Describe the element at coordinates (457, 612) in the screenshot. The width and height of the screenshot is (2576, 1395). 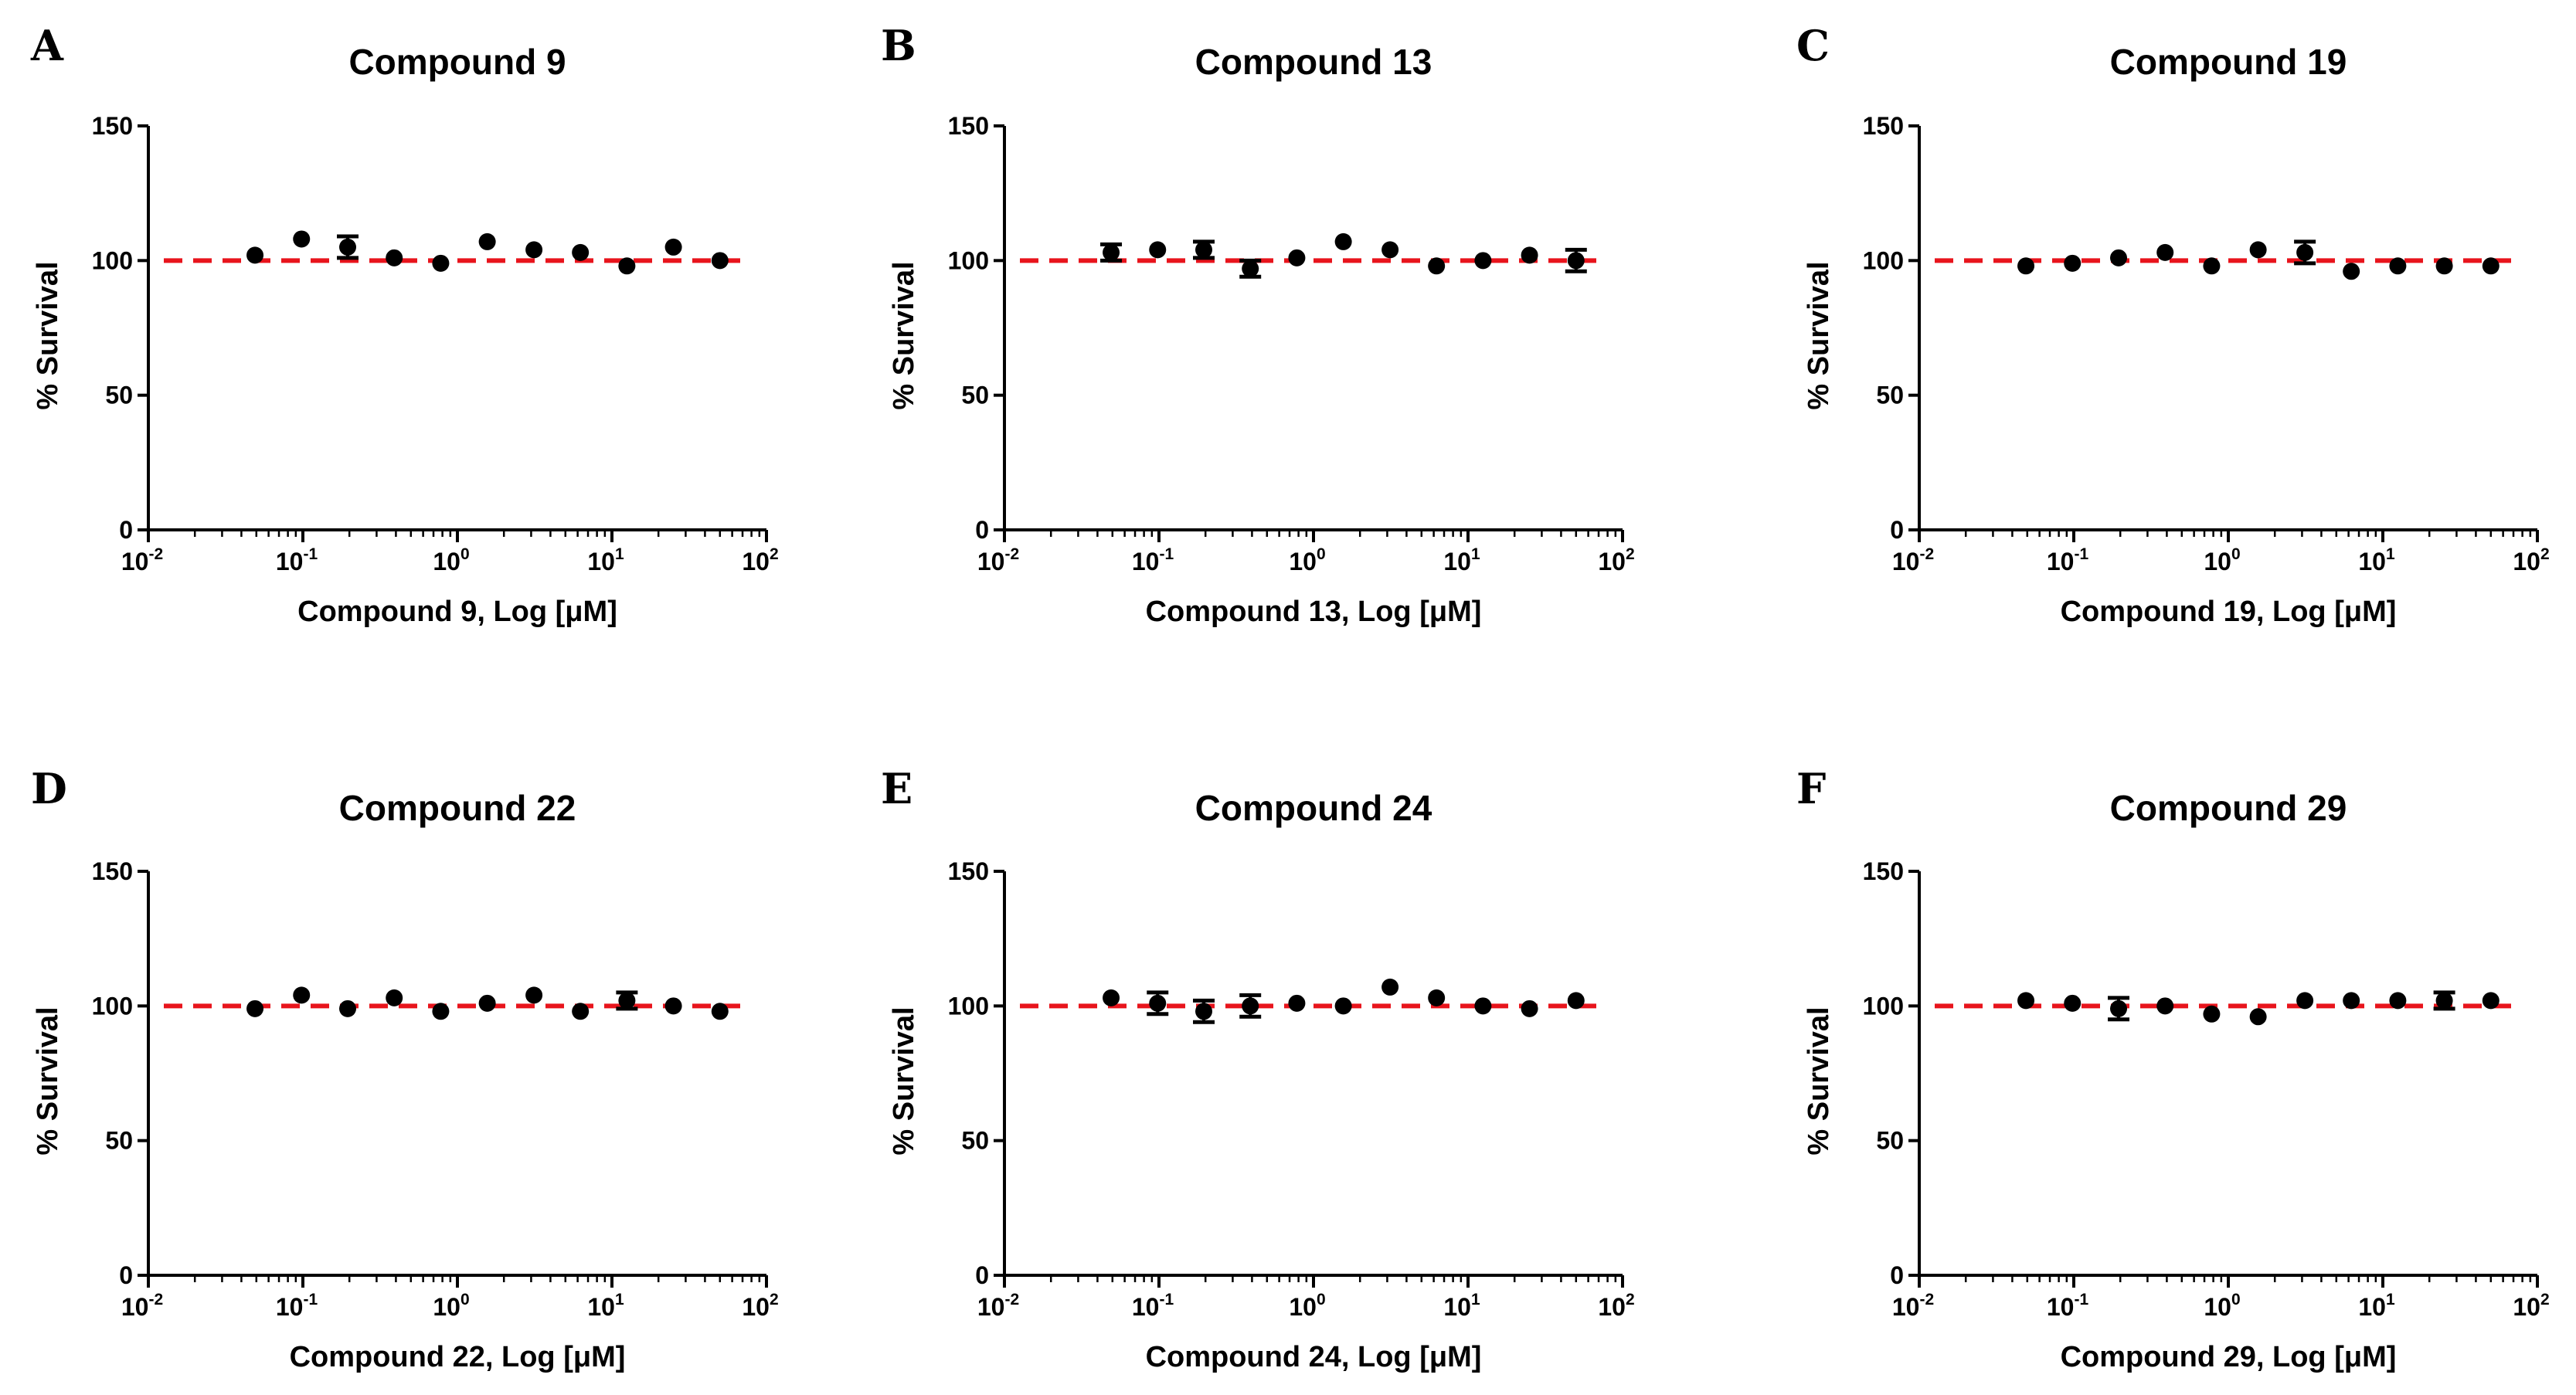
I see `x-axis-label: Compound 9, Log [μM]` at that location.